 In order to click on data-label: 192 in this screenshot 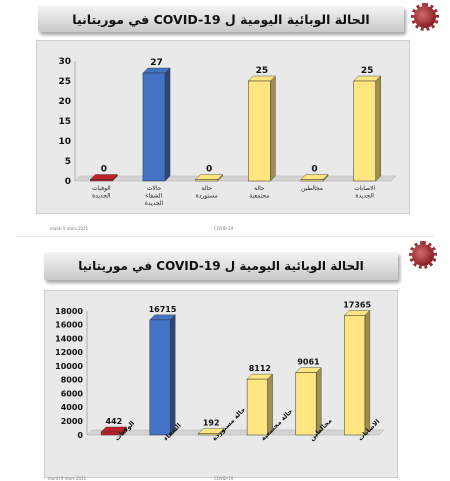, I will do `click(211, 423)`.